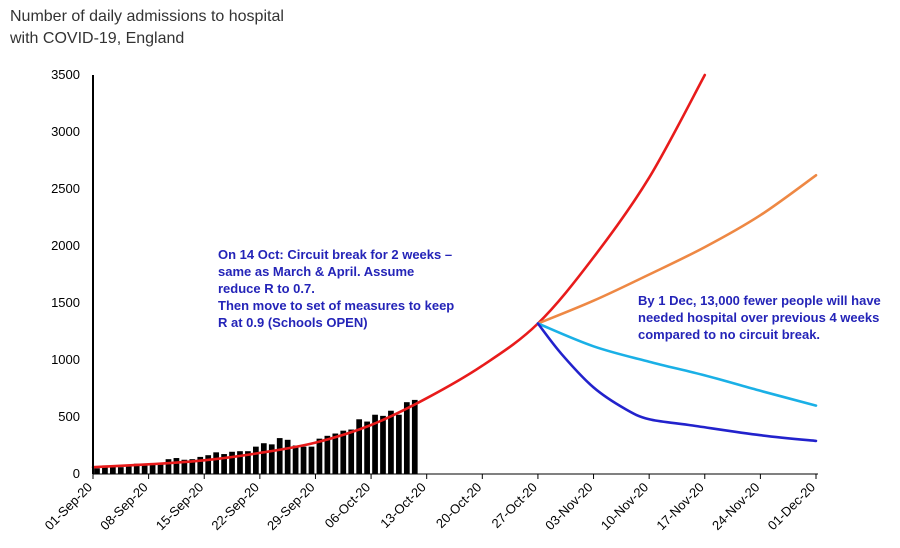  What do you see at coordinates (65, 359) in the screenshot?
I see `y-tick-label-2: 1000` at bounding box center [65, 359].